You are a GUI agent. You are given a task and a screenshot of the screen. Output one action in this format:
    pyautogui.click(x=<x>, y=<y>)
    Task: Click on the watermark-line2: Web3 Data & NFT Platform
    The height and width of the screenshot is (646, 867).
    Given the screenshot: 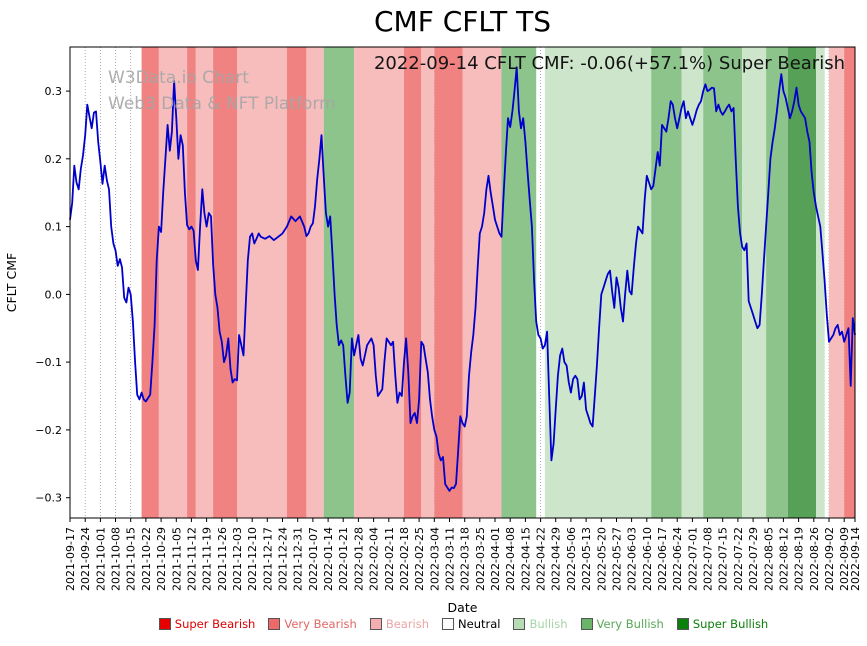 What is the action you would take?
    pyautogui.click(x=222, y=103)
    